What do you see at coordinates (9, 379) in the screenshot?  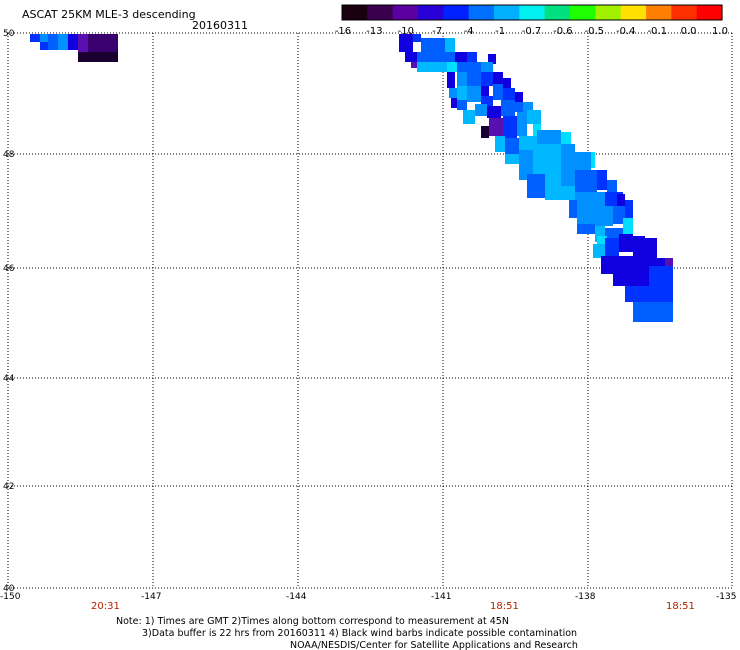 I see `lat-label-44: 44` at bounding box center [9, 379].